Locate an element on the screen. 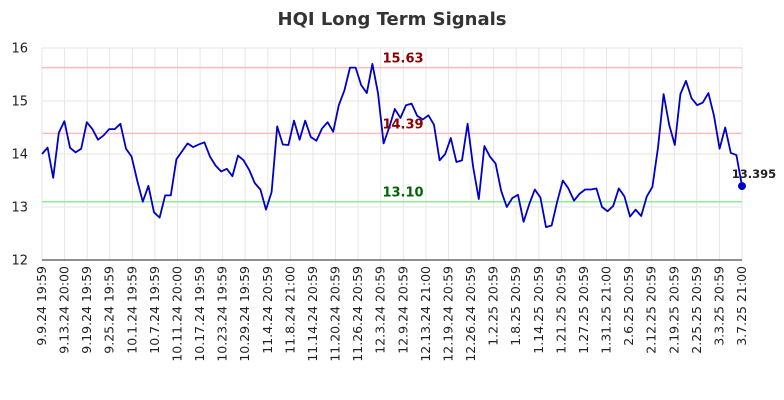 This screenshot has height=400, width=784. x-tick-label: 12.9.24 20:59 is located at coordinates (402, 310).